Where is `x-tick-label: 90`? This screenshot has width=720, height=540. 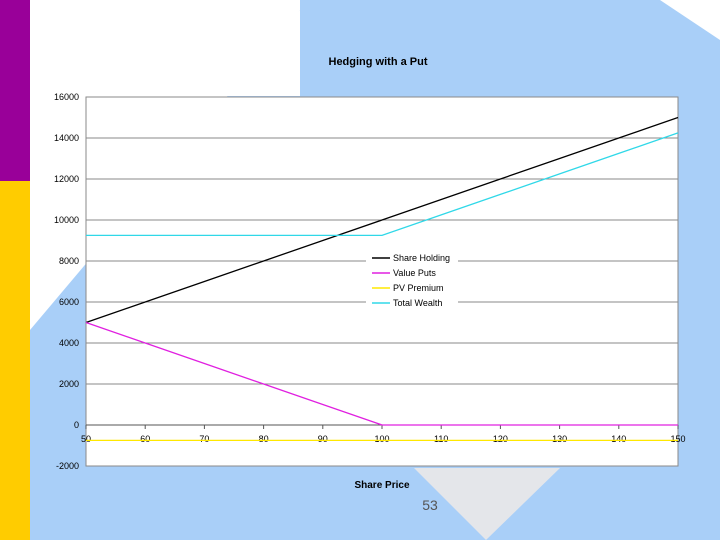 x-tick-label: 90 is located at coordinates (323, 439).